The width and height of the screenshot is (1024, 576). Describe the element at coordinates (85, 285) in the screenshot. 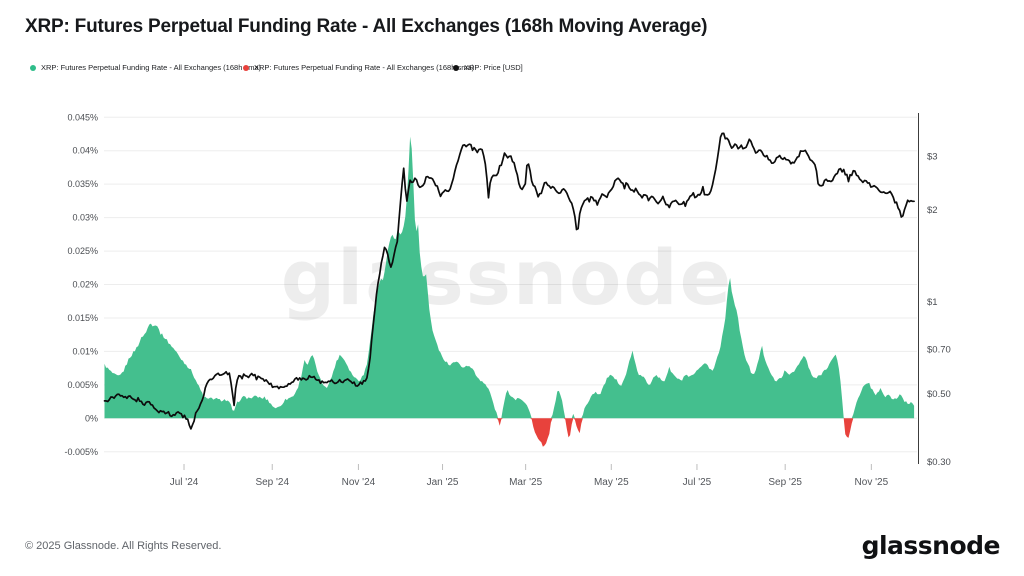

I see `y-axis-left-tick-label: 0.02%` at that location.